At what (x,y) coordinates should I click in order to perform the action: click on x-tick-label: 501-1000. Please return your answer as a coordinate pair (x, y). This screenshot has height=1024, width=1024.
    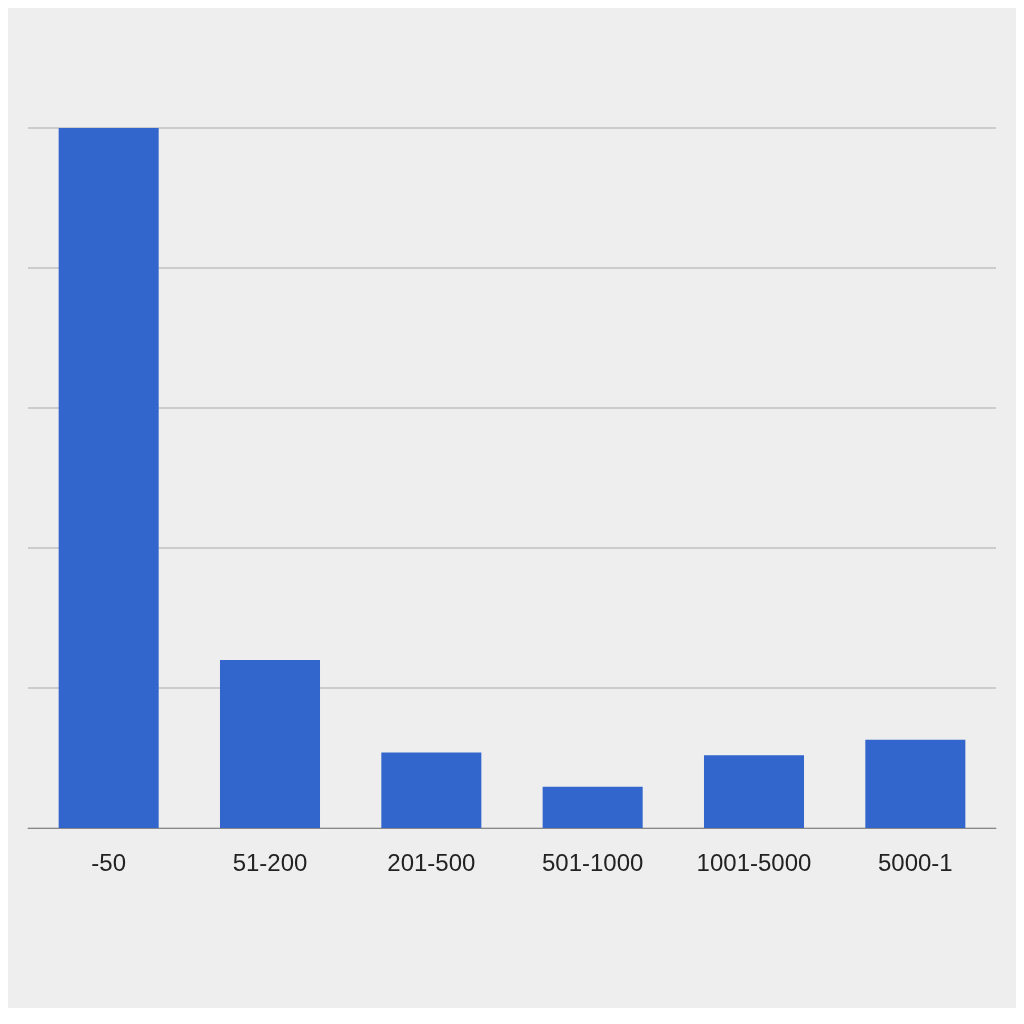
    Looking at the image, I should click on (592, 862).